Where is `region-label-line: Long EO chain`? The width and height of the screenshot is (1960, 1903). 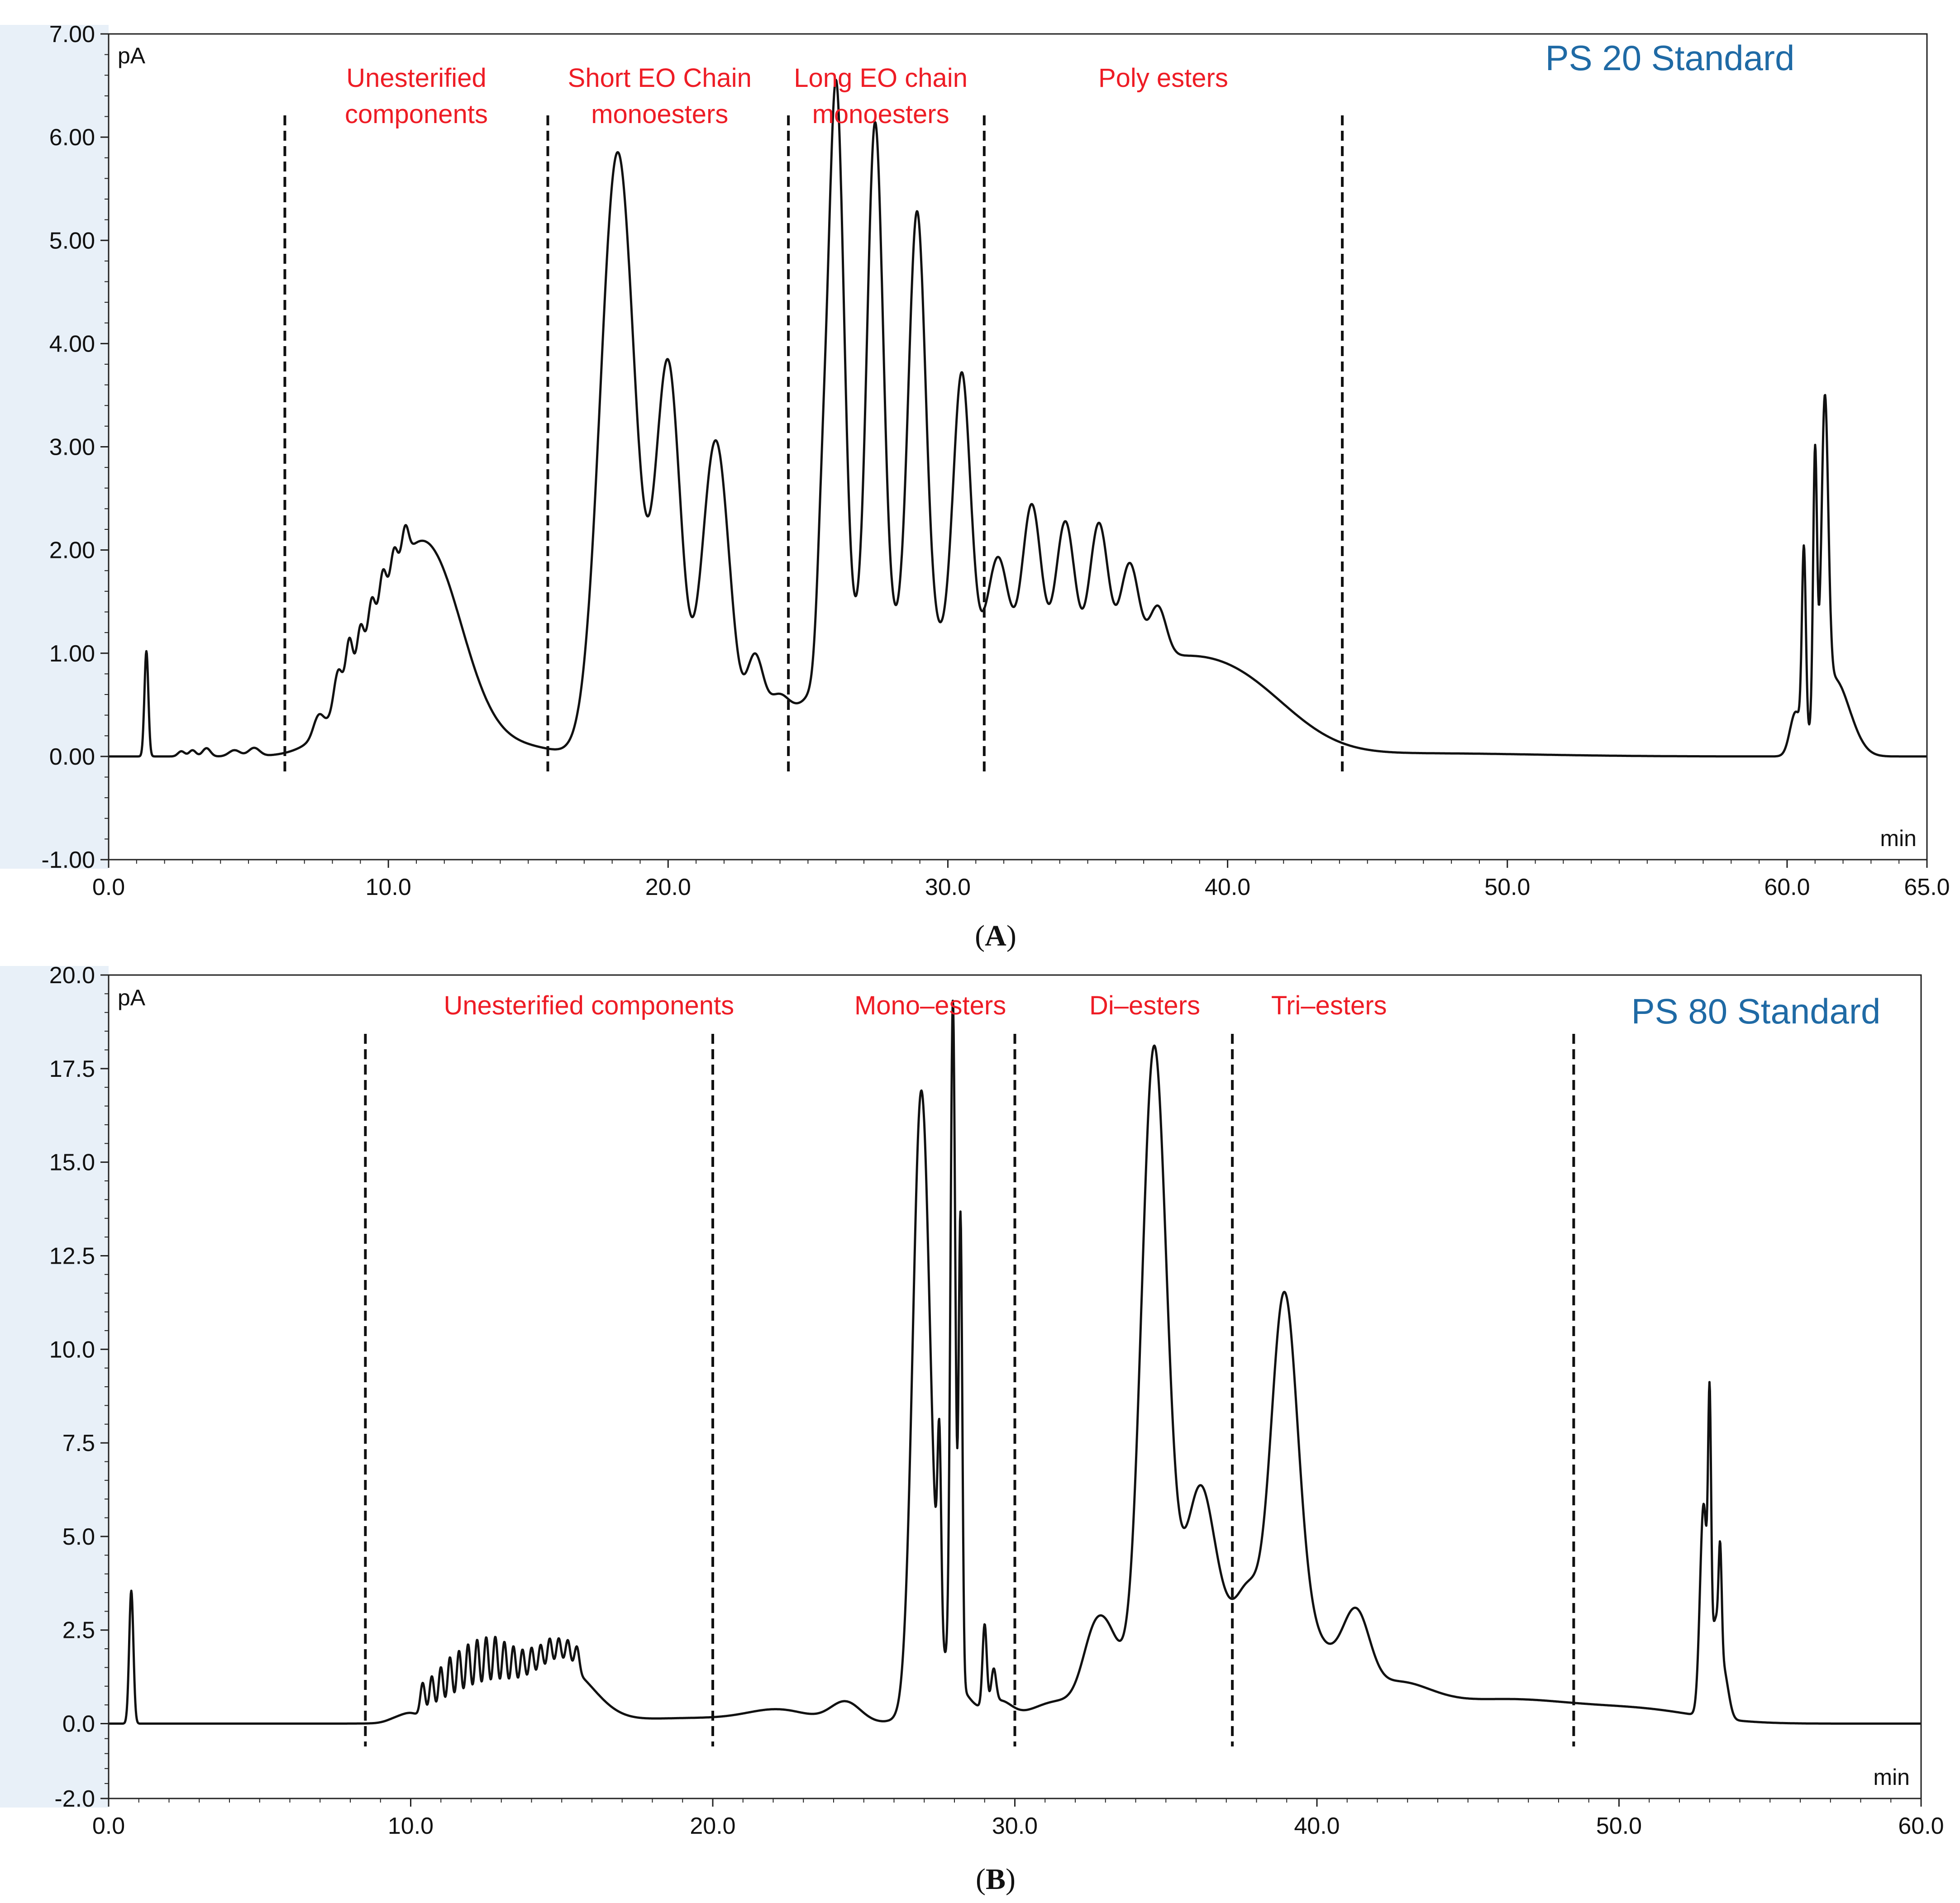 region-label-line: Long EO chain is located at coordinates (881, 78).